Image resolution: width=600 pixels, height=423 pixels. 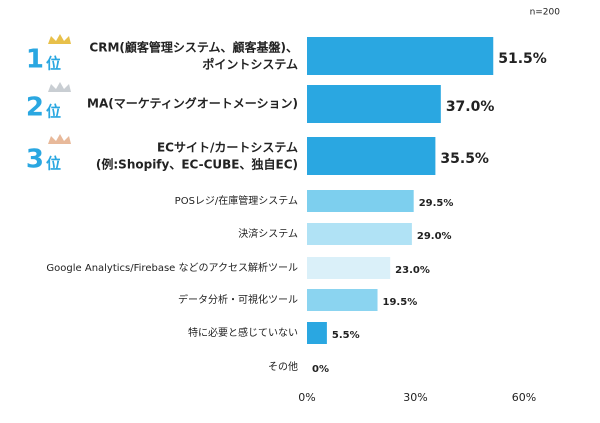 I want to click on x-tick-label: 30%, so click(x=415, y=397).